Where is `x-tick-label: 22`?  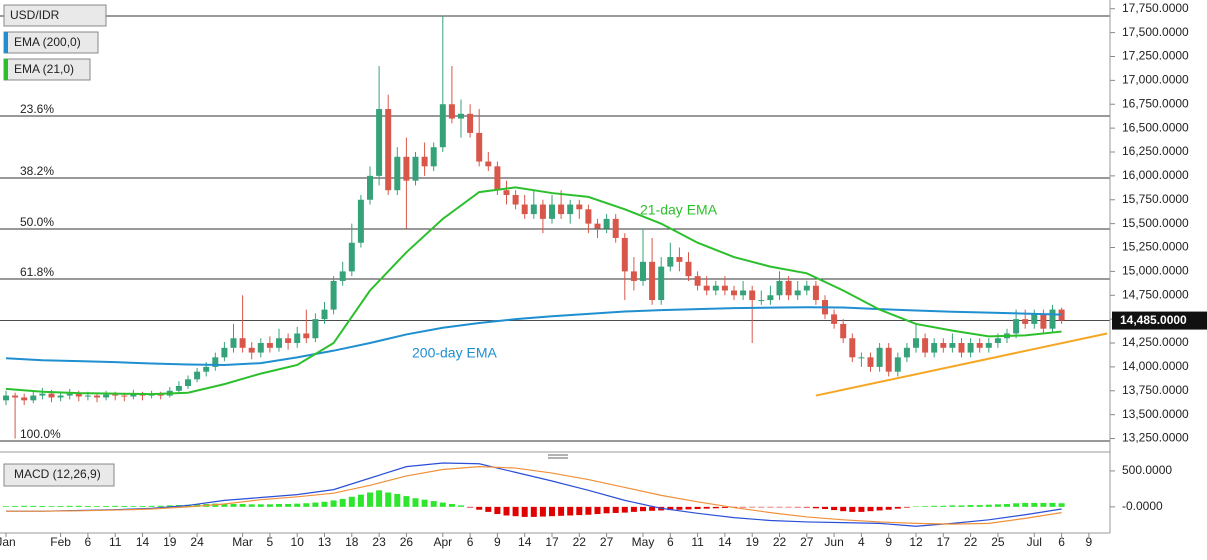
x-tick-label: 22 is located at coordinates (971, 542).